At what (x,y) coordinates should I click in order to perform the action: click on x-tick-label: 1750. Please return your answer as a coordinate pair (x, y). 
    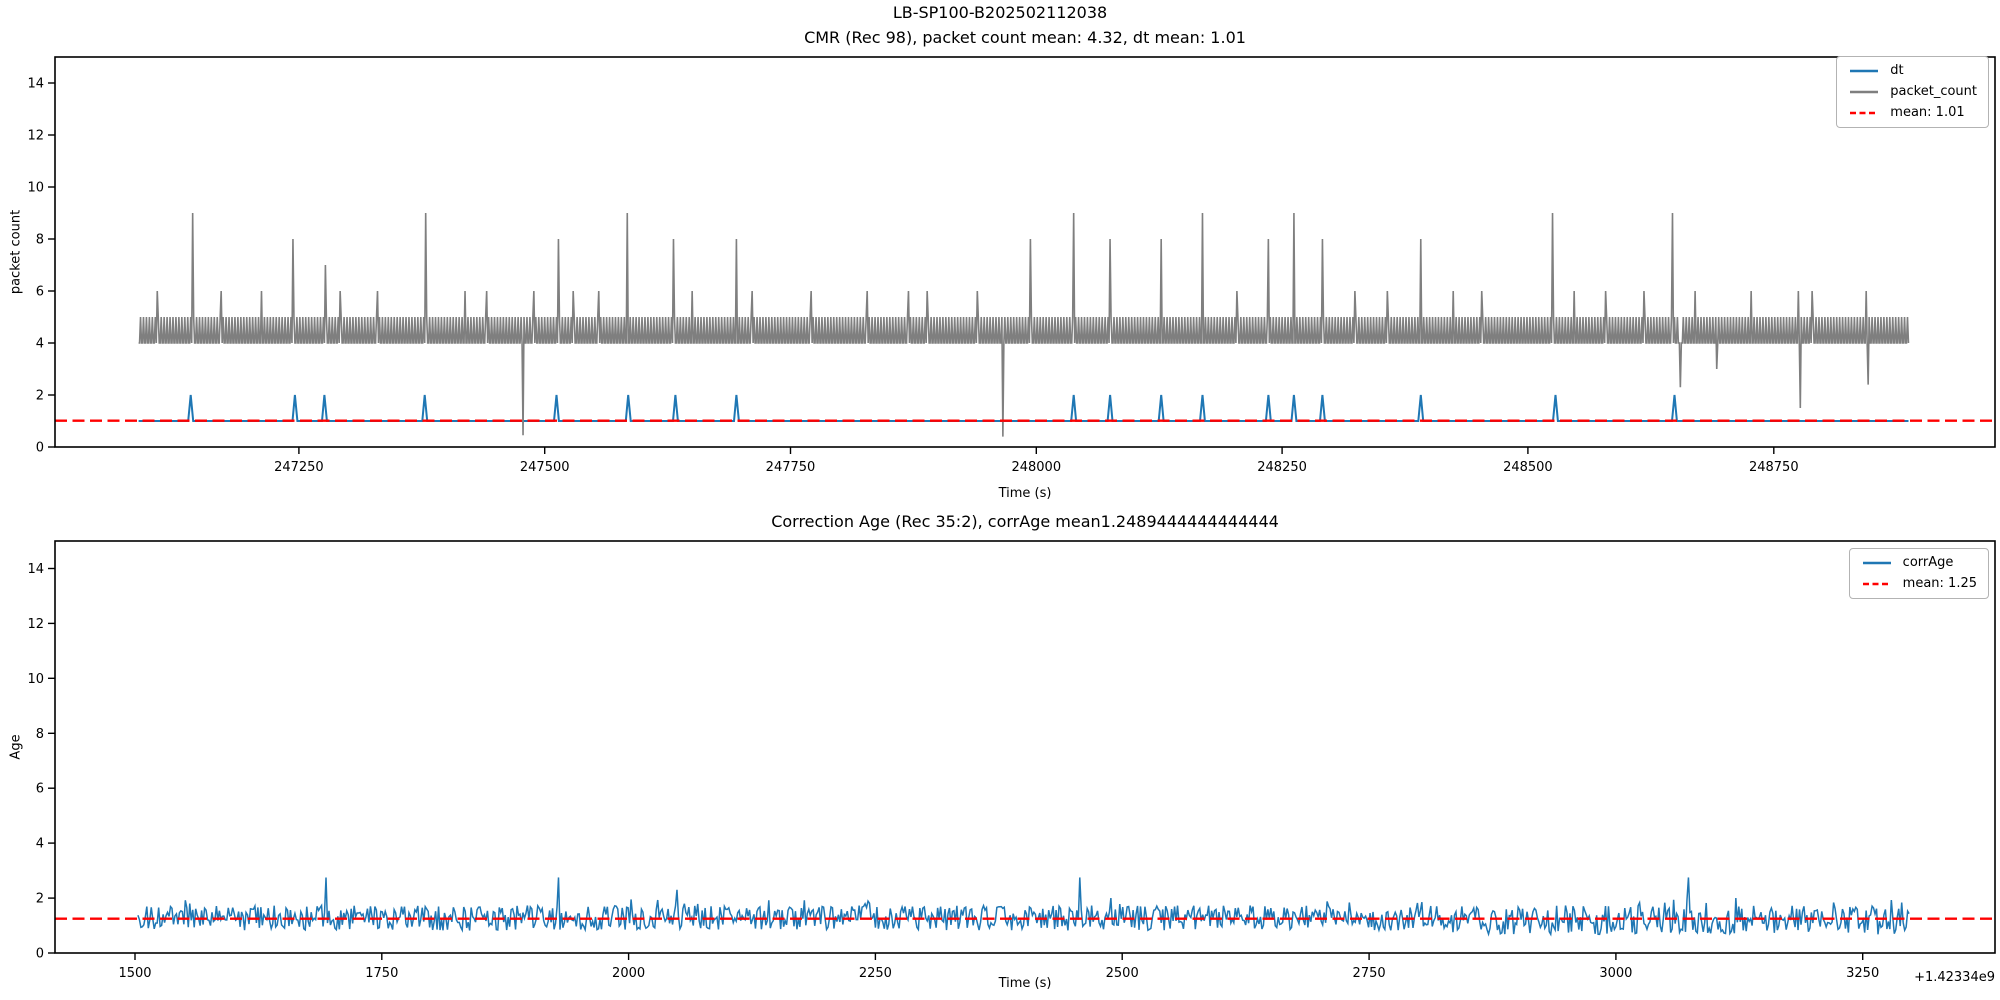
    Looking at the image, I should click on (381, 973).